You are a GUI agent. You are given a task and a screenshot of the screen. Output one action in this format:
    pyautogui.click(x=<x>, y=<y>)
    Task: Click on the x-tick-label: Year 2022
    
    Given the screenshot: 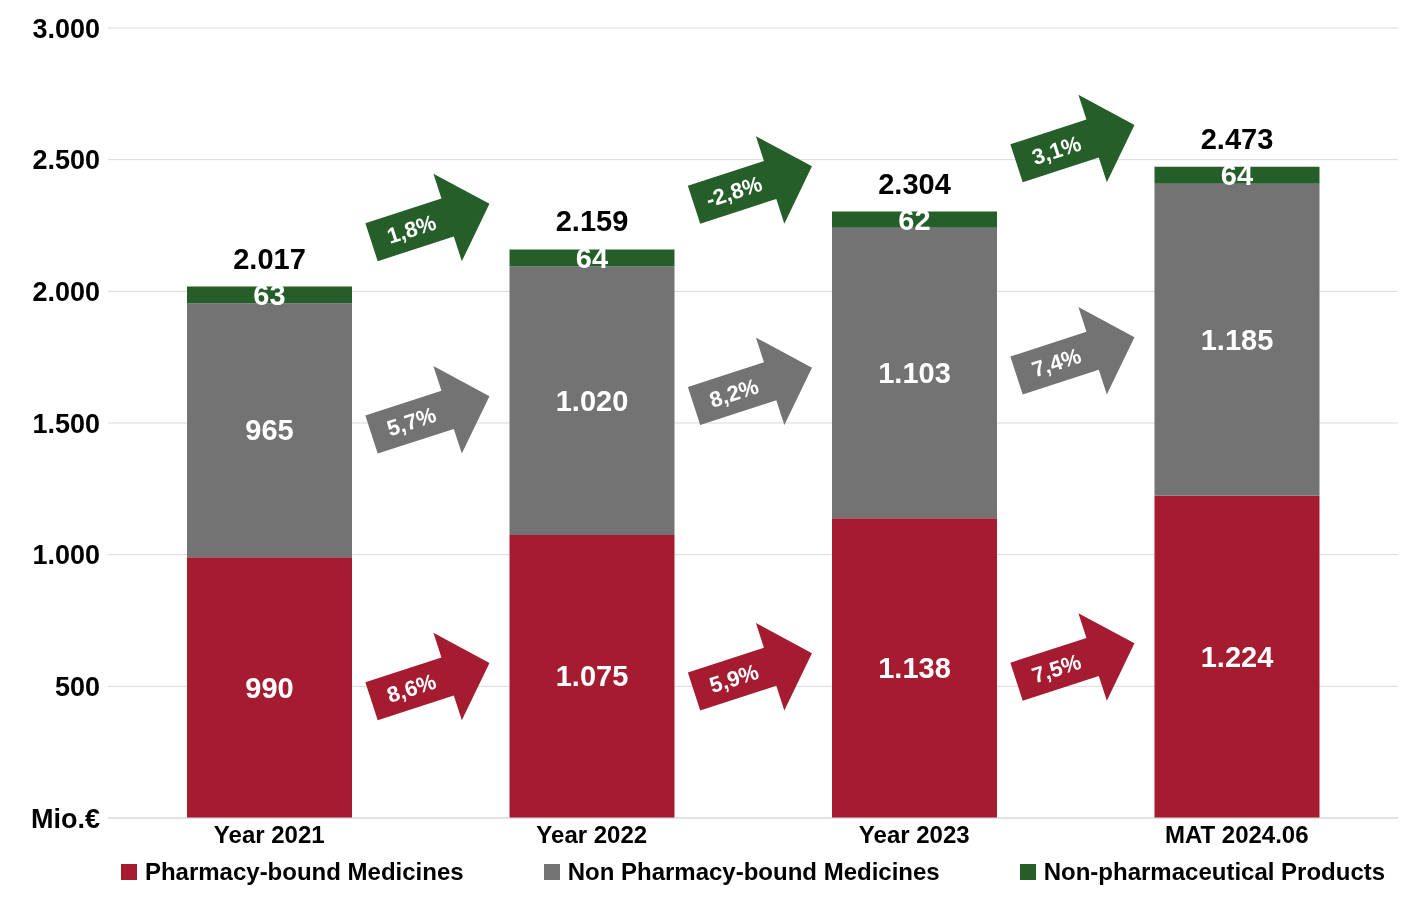 What is the action you would take?
    pyautogui.click(x=592, y=835)
    